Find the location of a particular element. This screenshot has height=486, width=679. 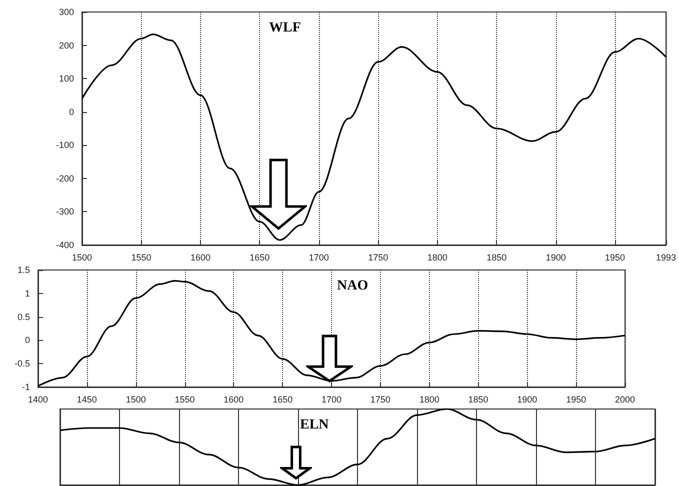

y-tick-label: 1.5 is located at coordinates (23, 270).